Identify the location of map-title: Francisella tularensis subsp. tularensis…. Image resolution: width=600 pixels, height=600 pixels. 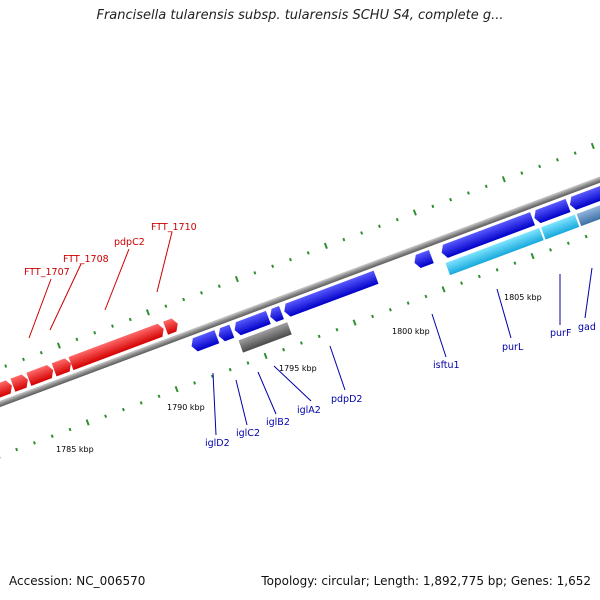
(300, 15).